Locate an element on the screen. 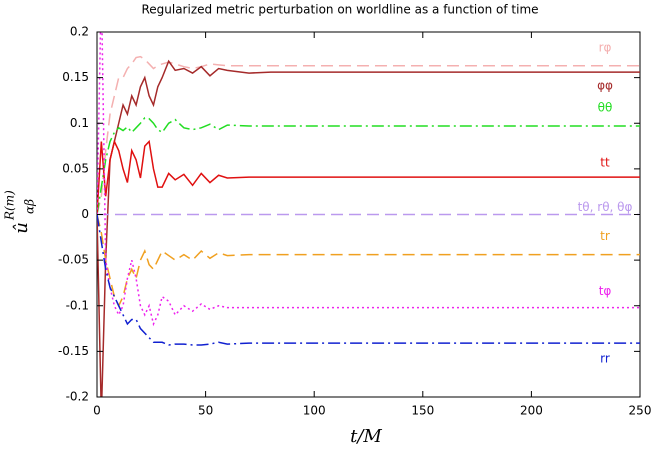 This screenshot has width=654, height=451. series-label: rr is located at coordinates (605, 359).